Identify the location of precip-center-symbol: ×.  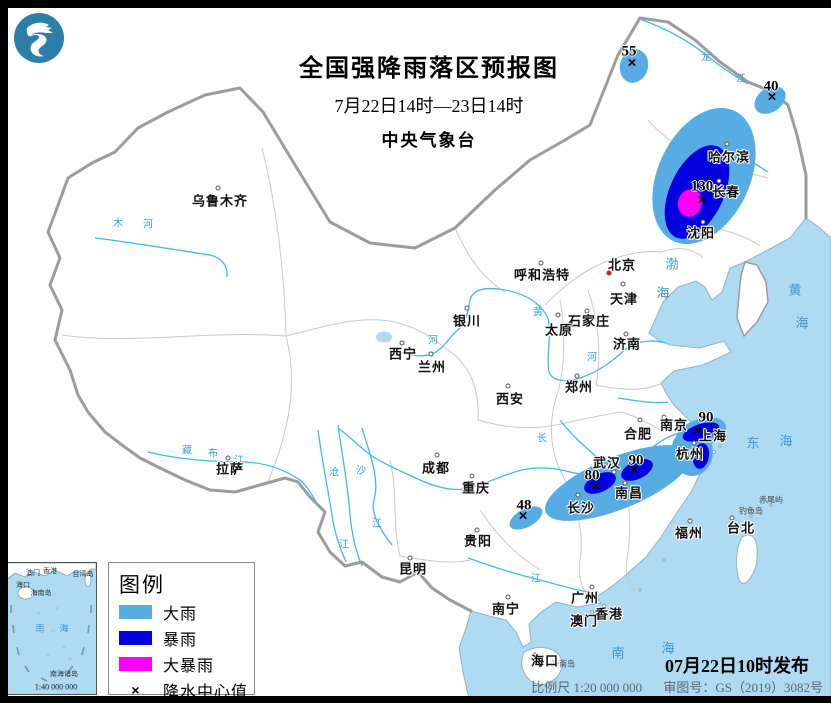
(135, 690).